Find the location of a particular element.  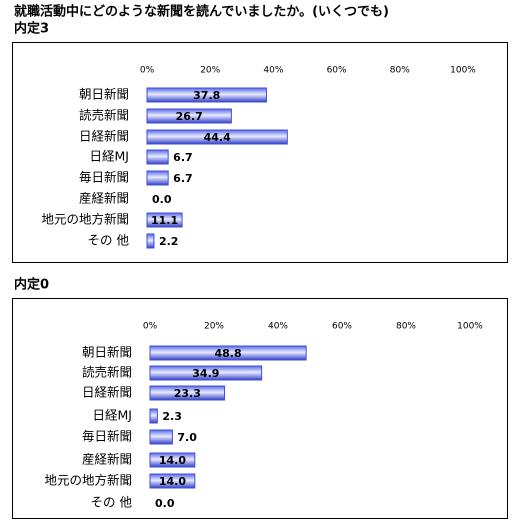

value-label: 48.8 is located at coordinates (228, 353).